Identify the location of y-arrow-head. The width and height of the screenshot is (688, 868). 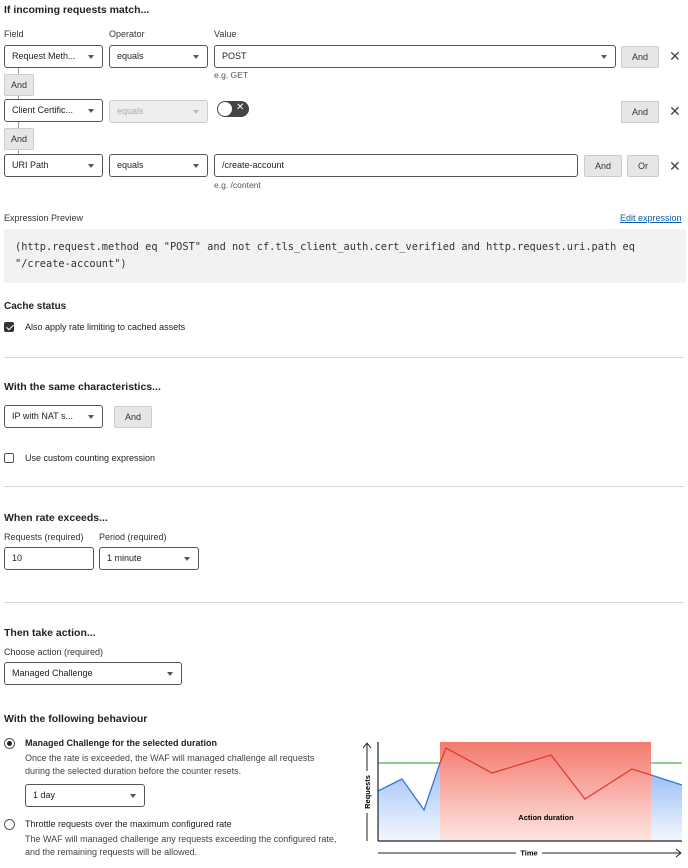
(367, 745).